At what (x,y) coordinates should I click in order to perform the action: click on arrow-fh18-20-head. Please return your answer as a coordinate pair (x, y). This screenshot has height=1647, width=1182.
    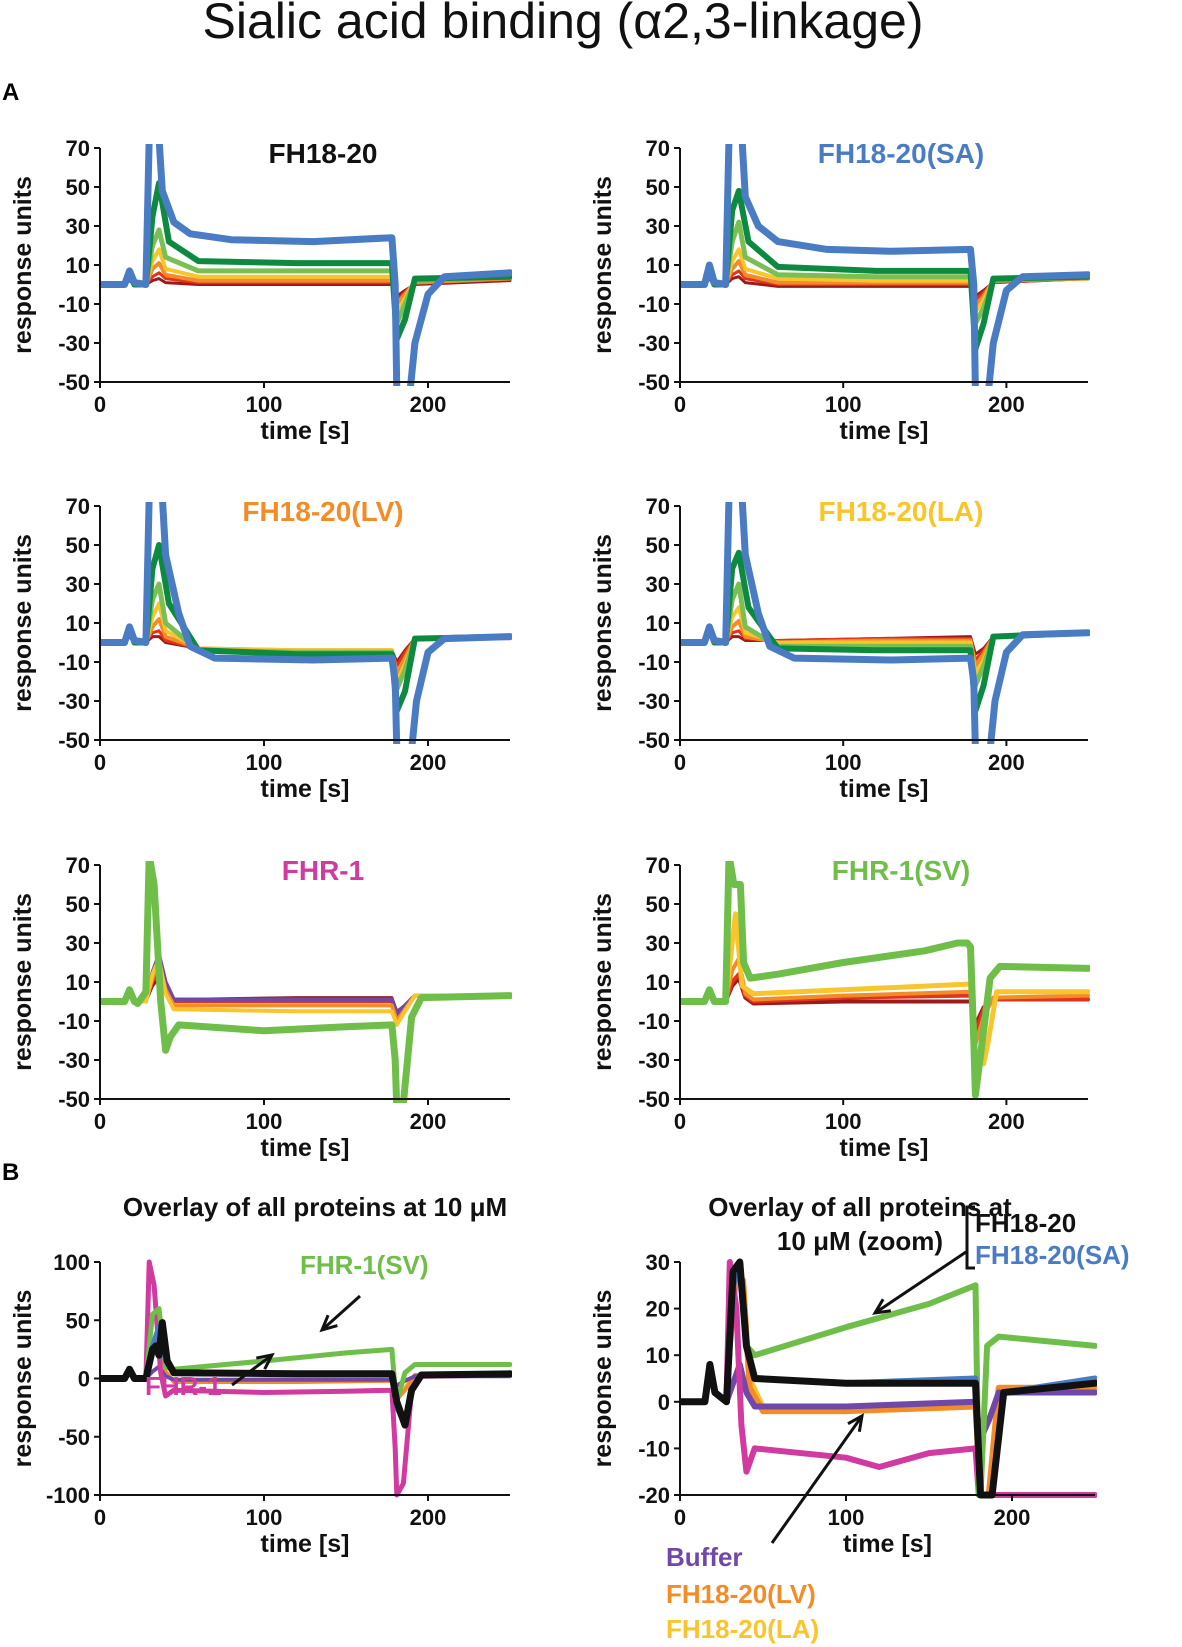
    Looking at the image, I should click on (882, 1306).